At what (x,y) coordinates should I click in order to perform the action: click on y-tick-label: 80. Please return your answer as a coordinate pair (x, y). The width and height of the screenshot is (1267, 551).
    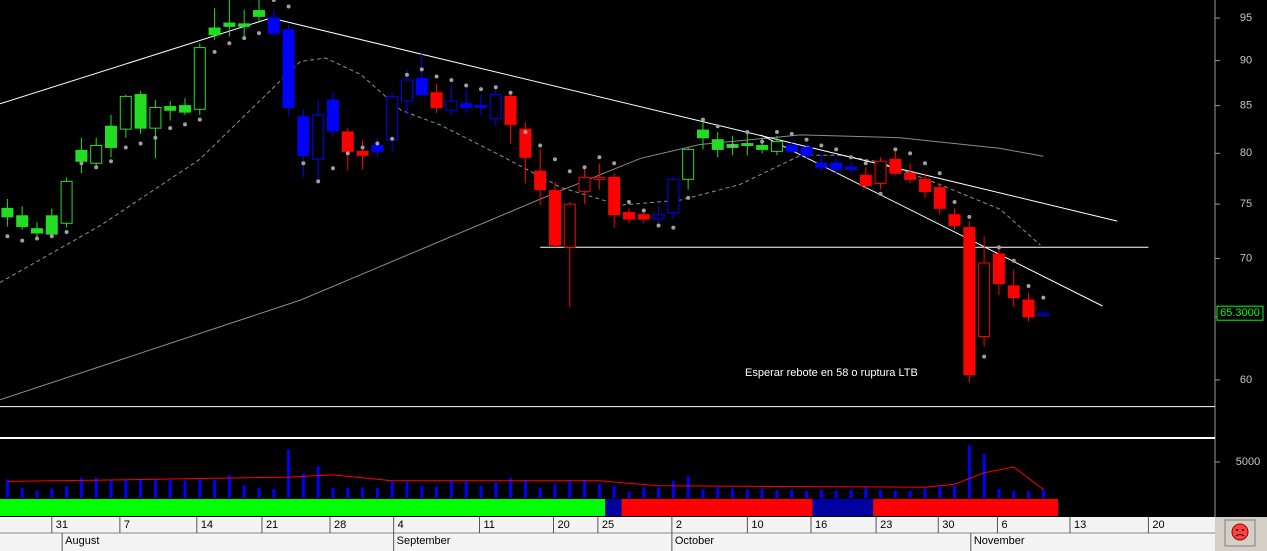
    Looking at the image, I should click on (1246, 153).